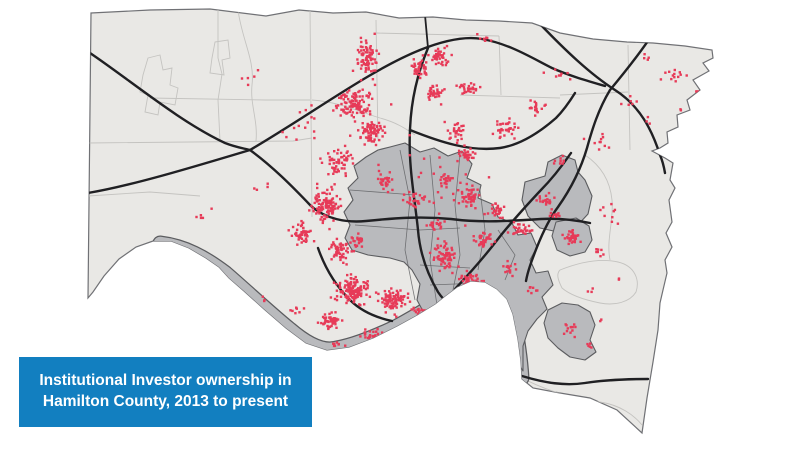 The image size is (800, 449). I want to click on highway-cross-county, so click(420, 186).